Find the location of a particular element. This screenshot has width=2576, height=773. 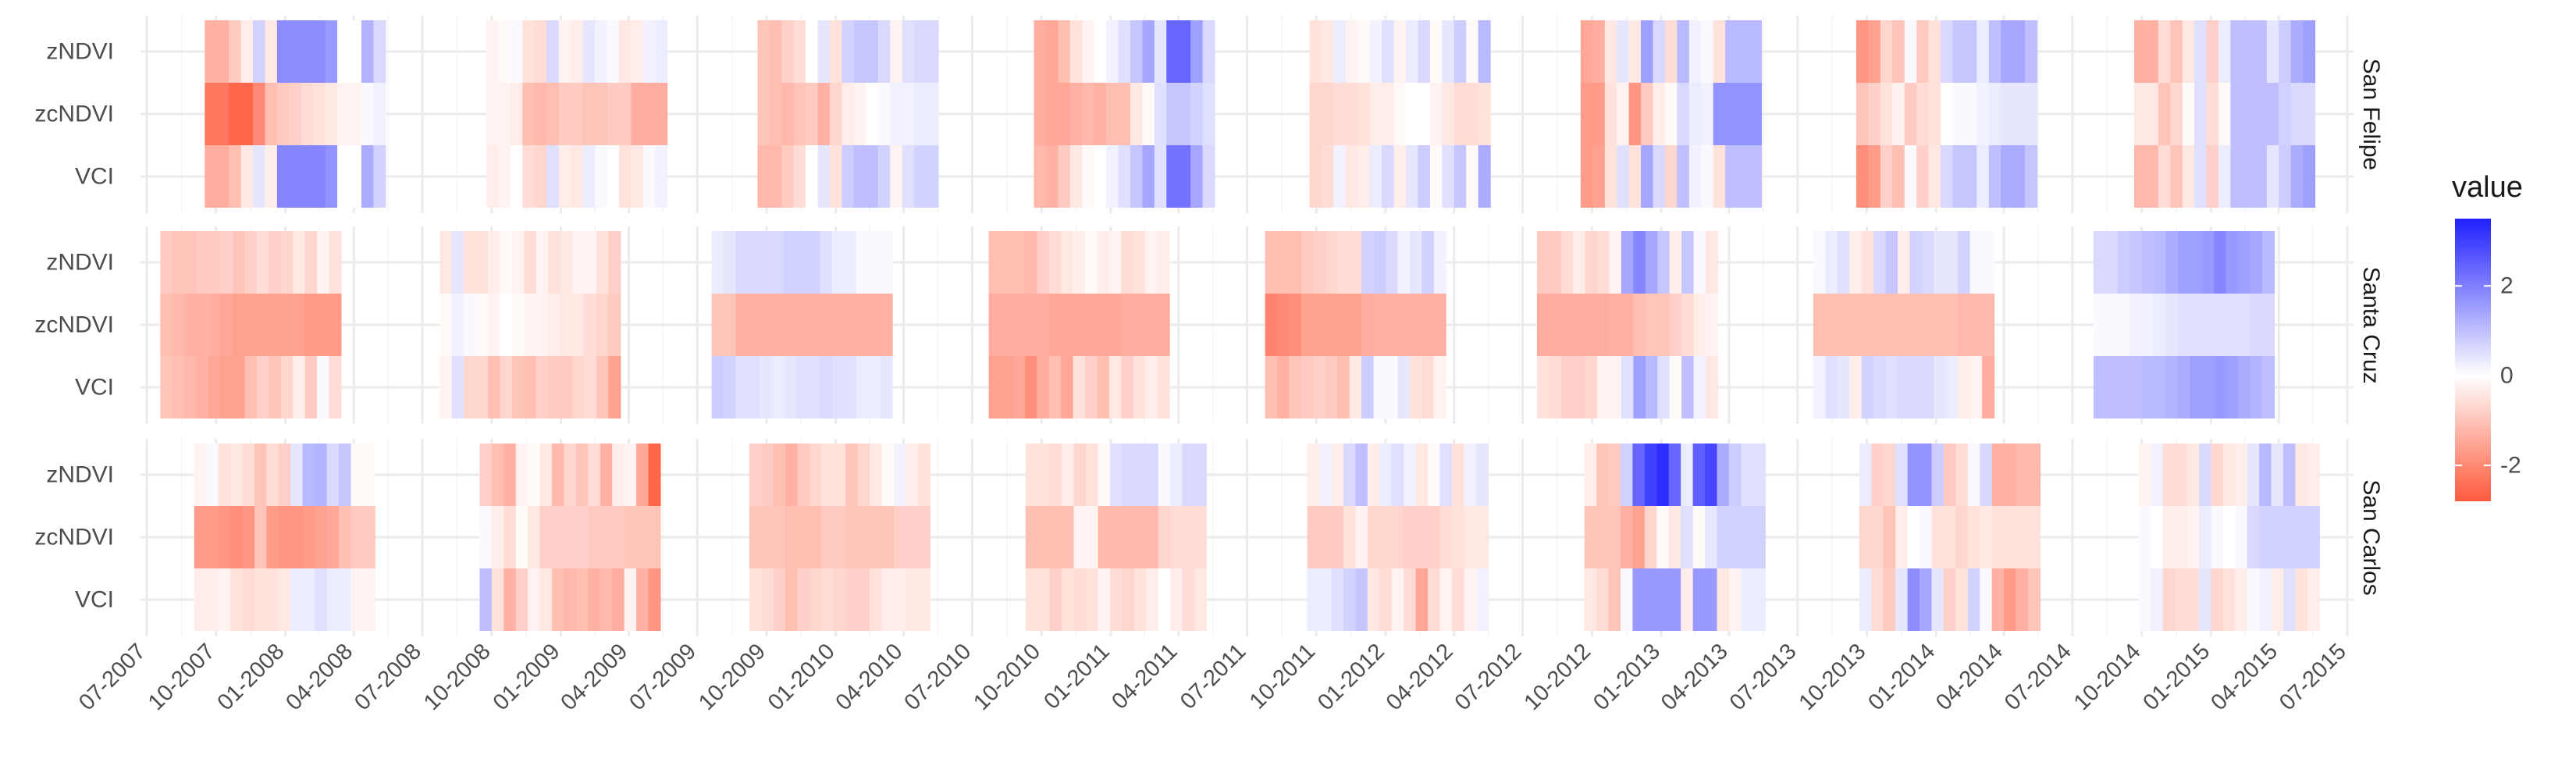

legend-title: value is located at coordinates (2487, 187).